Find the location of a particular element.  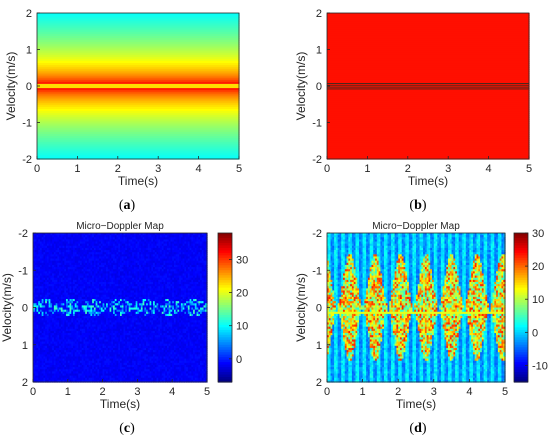

heatmap-c is located at coordinates (120, 308).